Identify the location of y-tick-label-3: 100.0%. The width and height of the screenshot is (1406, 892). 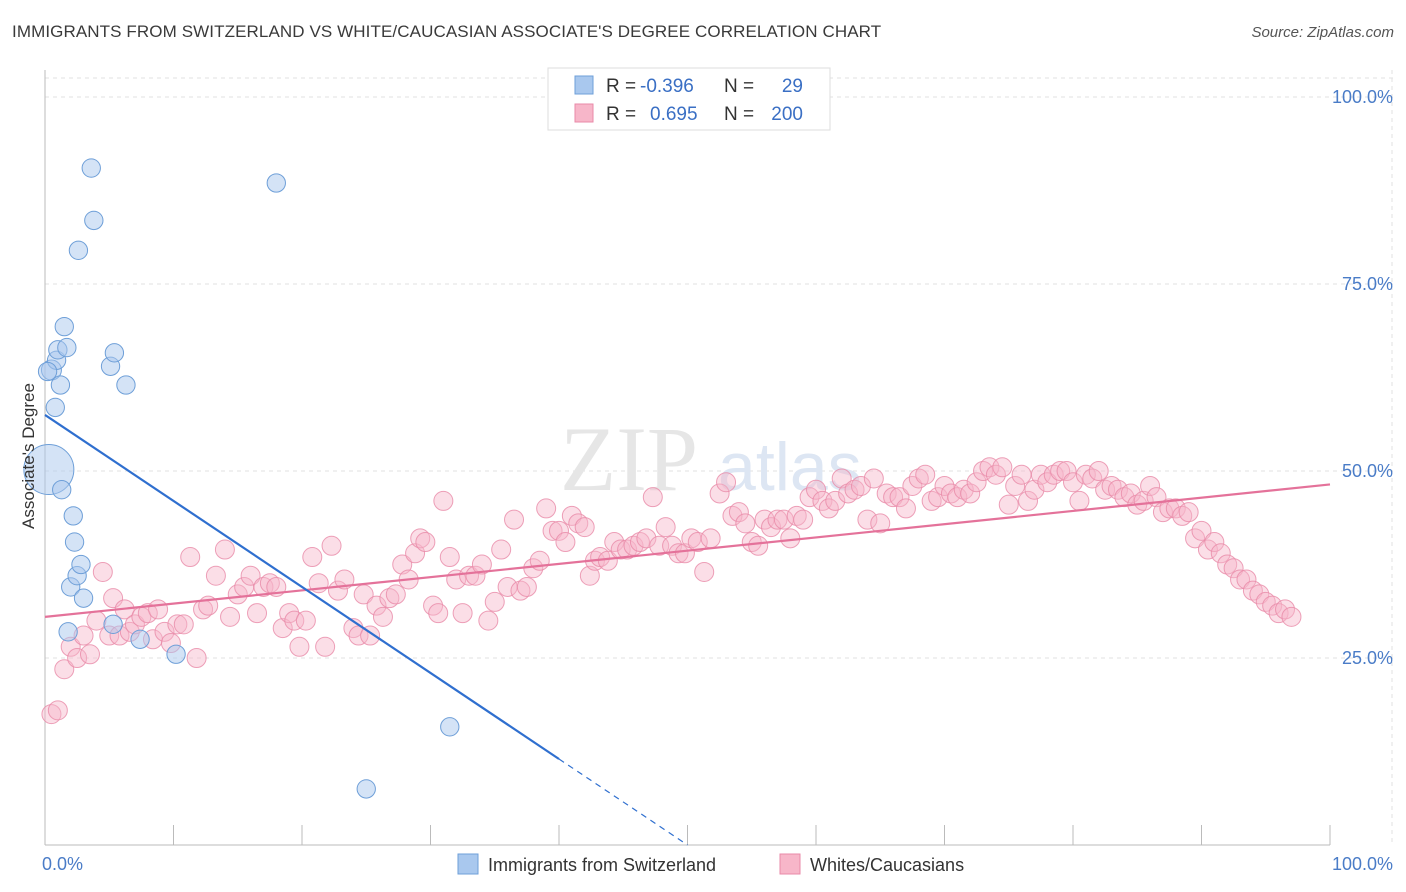
(1362, 97).